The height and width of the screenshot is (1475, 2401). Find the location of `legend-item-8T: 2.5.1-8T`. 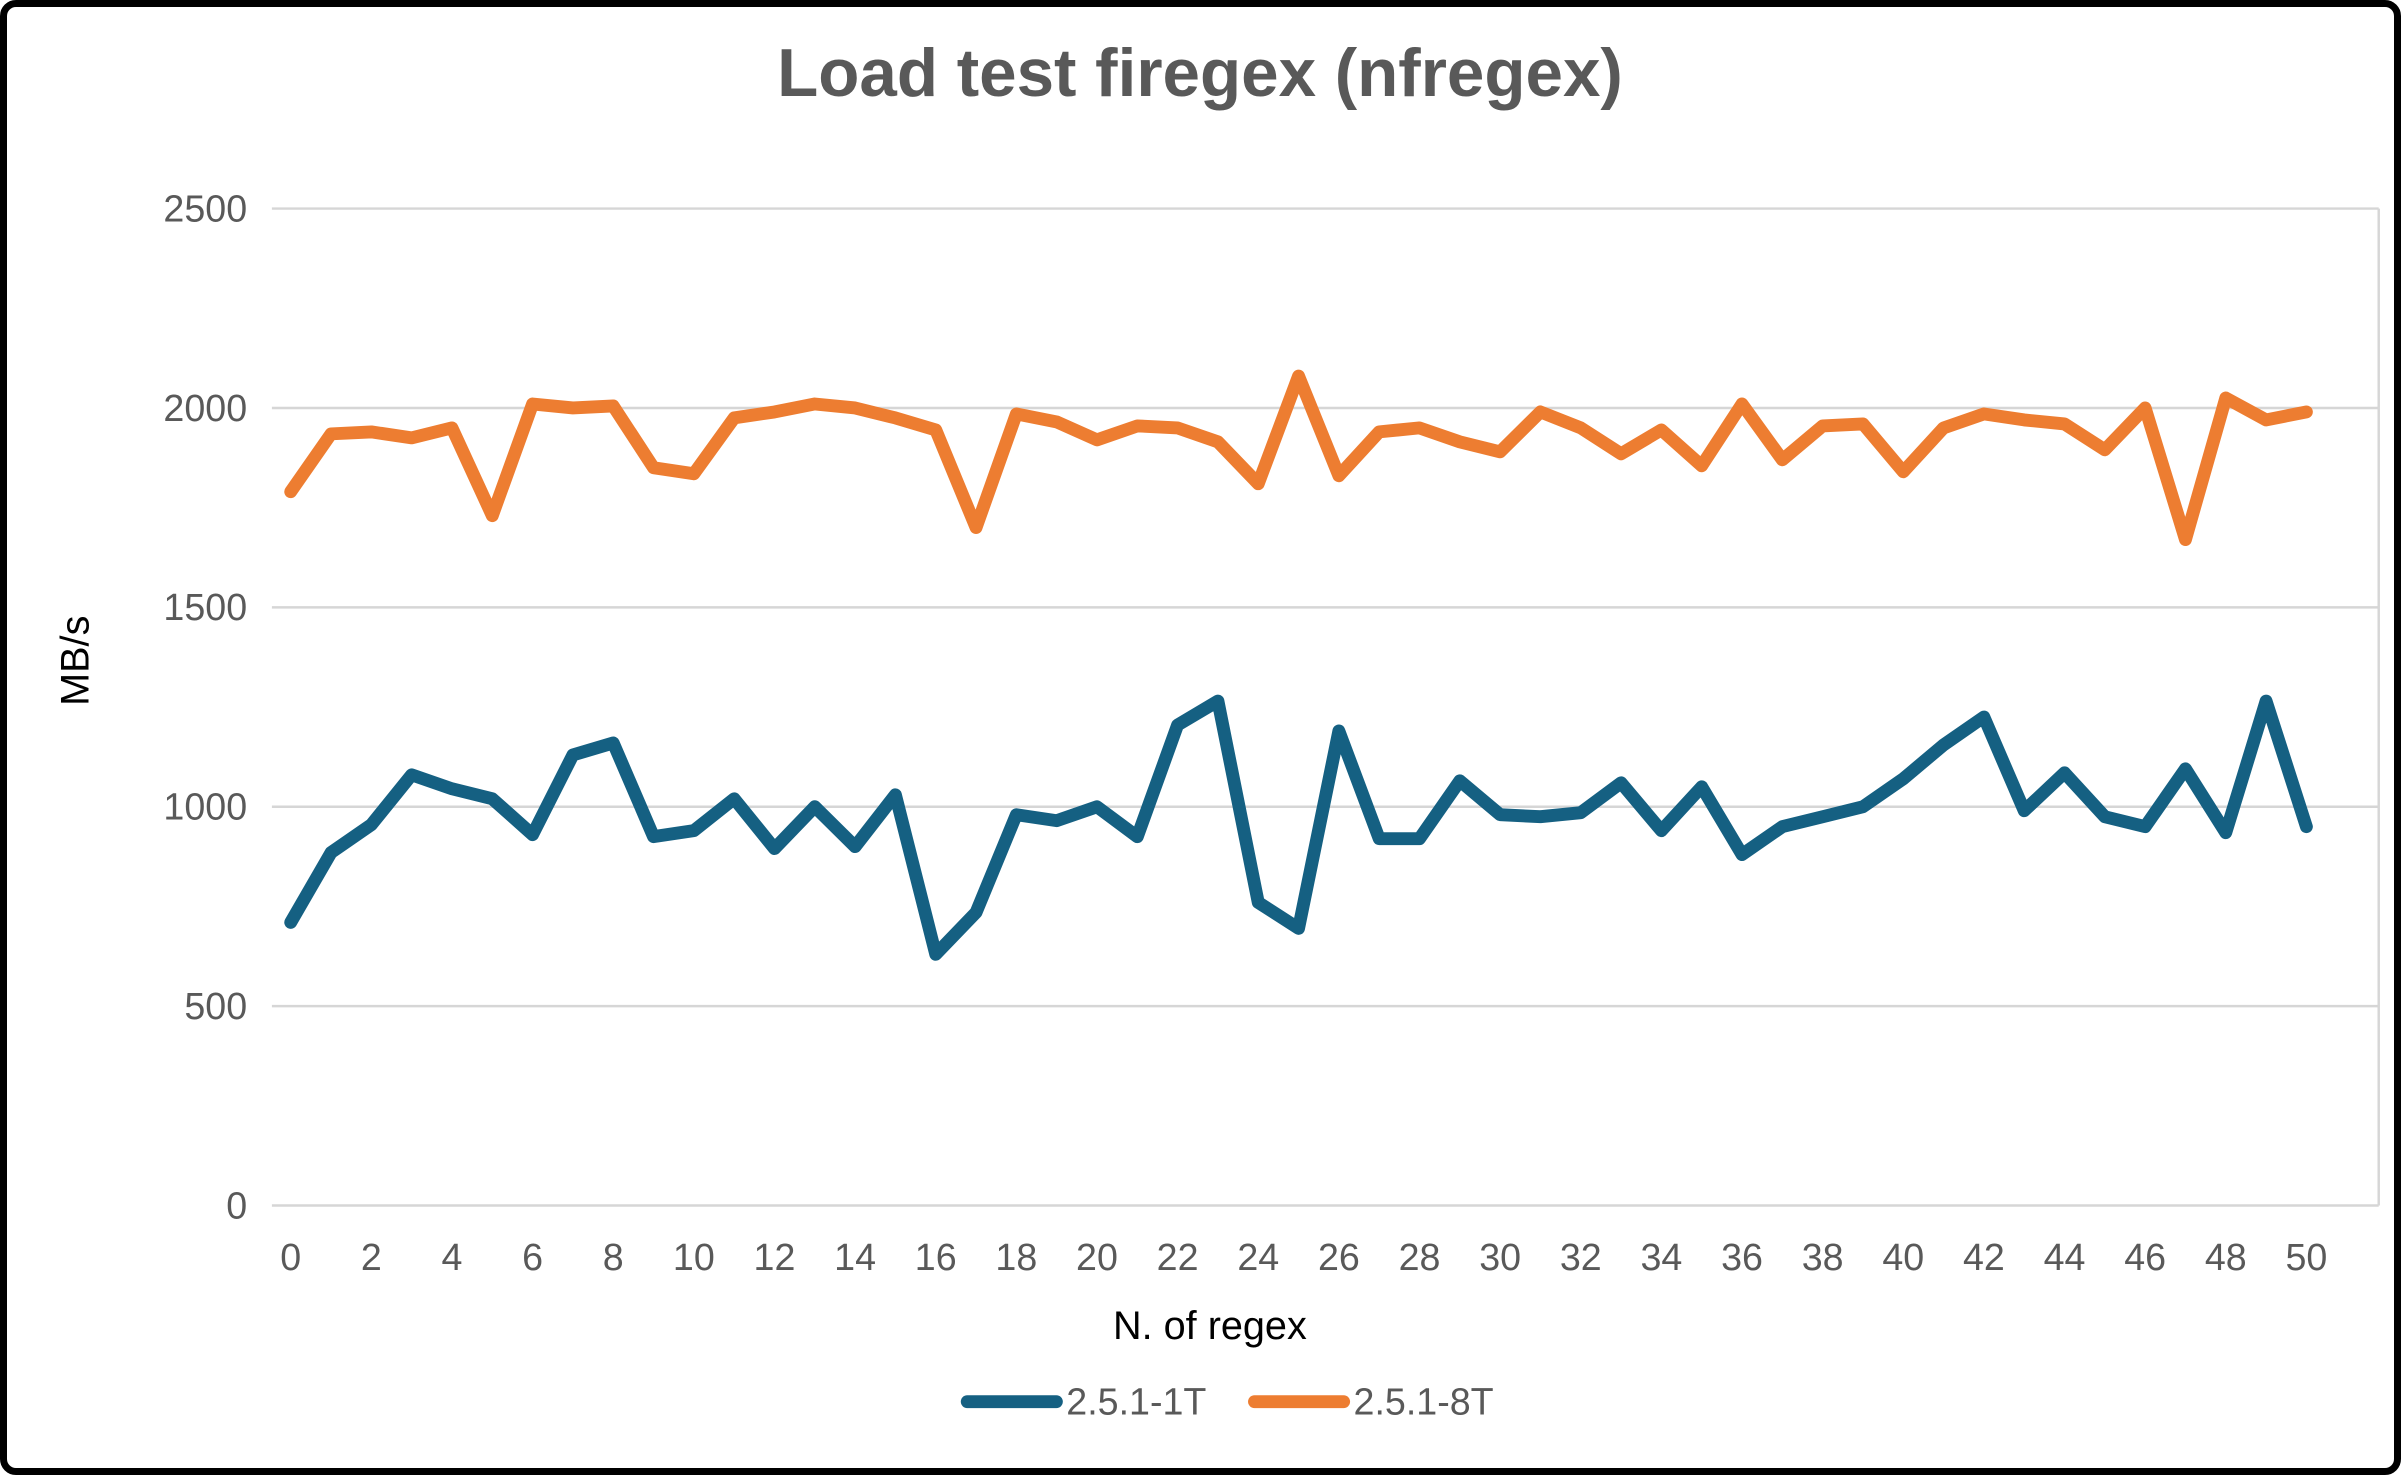

legend-item-8T: 2.5.1-8T is located at coordinates (1371, 1402).